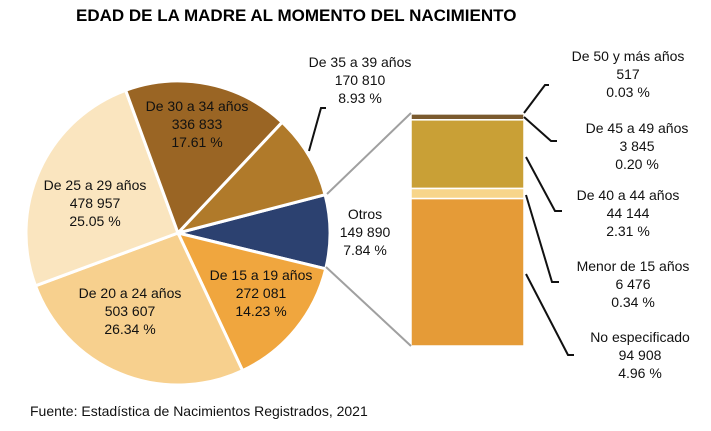  I want to click on pie-label-30-34: De 30 a 34 años 336 833 17.61 %, so click(197, 124).